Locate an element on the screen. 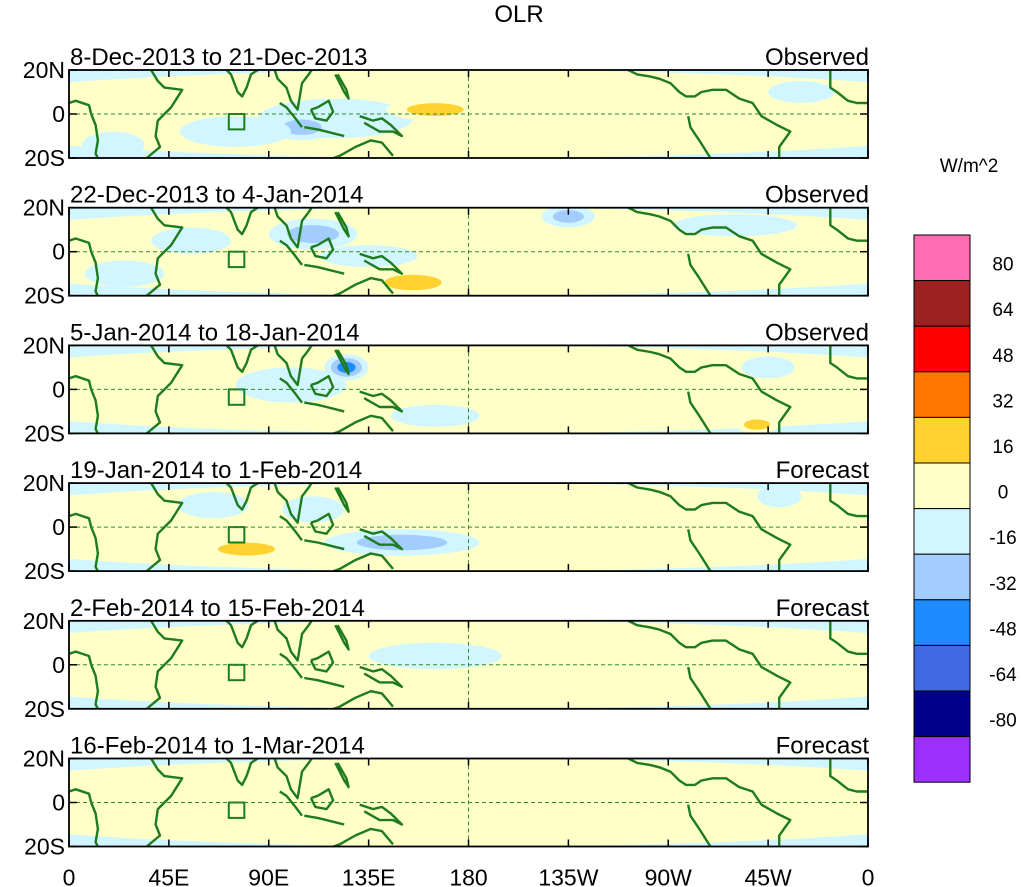  panel-period: 2-Feb-2014 to 15-Feb-2014 is located at coordinates (217, 608).